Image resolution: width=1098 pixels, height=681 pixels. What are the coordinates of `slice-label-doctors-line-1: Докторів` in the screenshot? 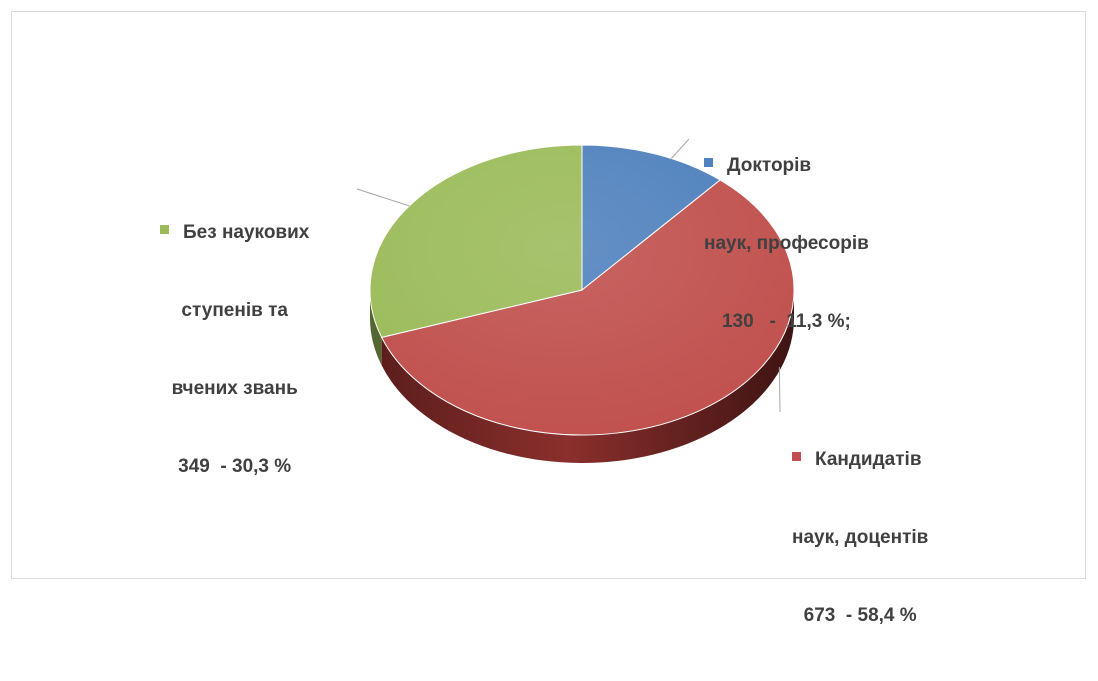 It's located at (769, 165).